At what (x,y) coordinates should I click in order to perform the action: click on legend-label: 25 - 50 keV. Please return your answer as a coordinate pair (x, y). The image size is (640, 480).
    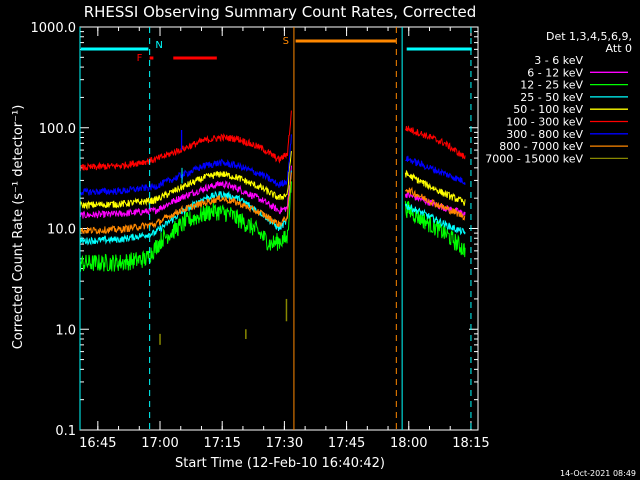
    Looking at the image, I should click on (551, 97).